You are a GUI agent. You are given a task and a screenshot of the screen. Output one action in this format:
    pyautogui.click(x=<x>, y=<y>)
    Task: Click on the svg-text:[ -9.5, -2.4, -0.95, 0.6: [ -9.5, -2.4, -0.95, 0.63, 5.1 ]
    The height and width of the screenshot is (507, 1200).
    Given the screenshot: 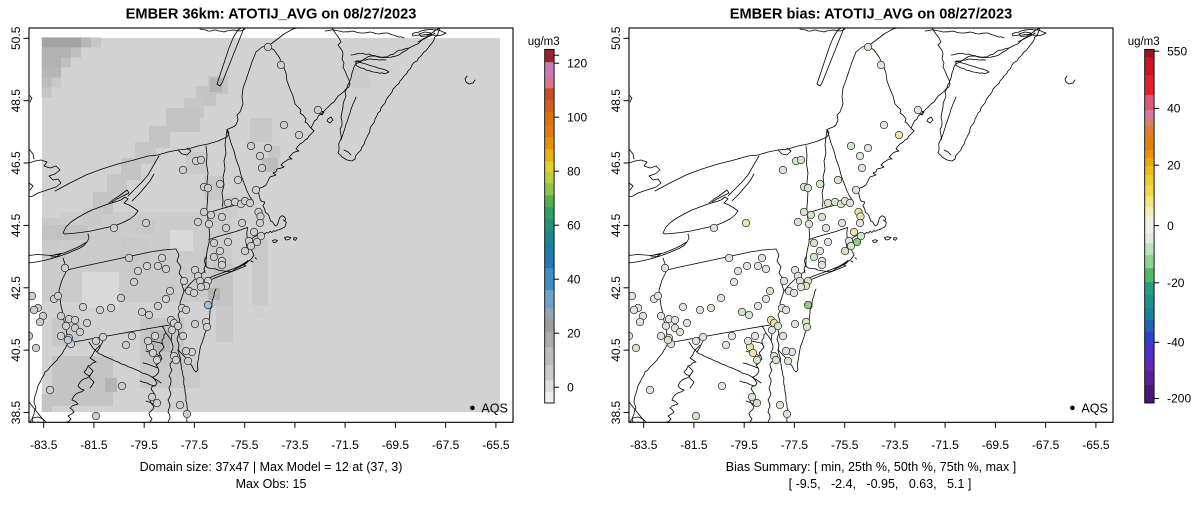 What is the action you would take?
    pyautogui.click(x=880, y=484)
    